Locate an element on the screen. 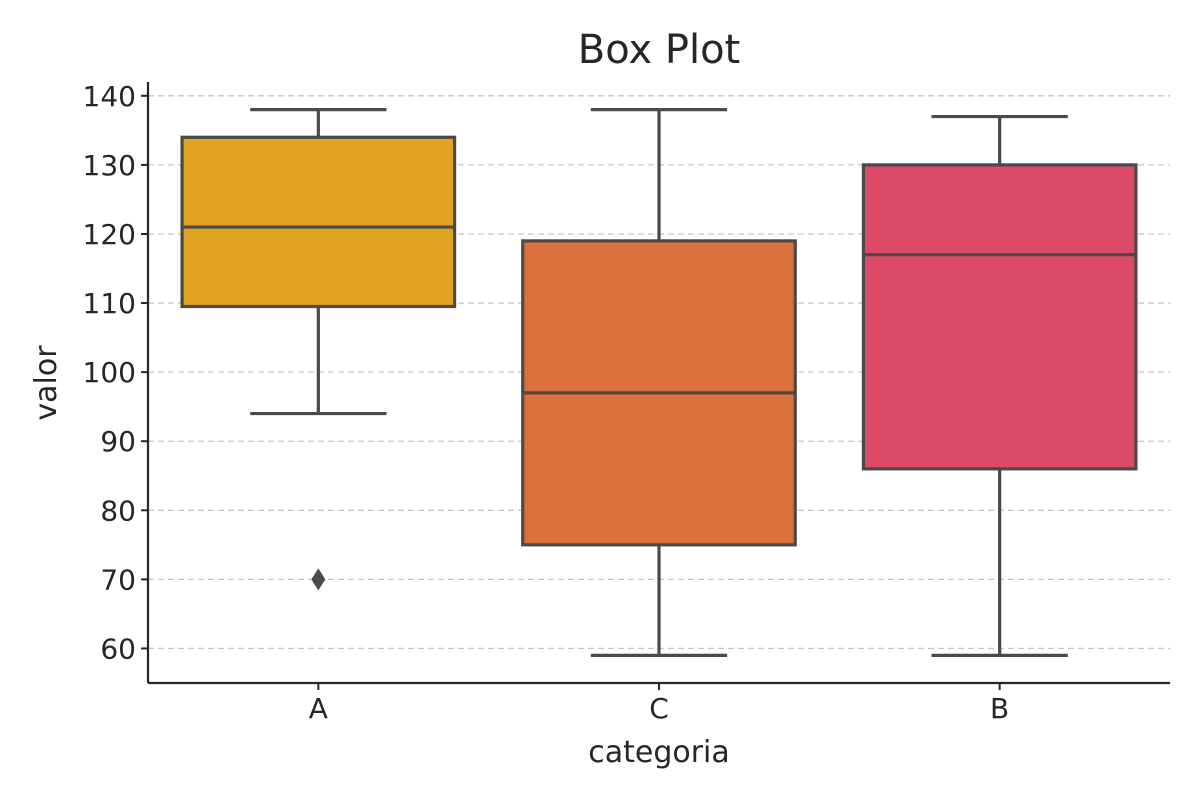 Image resolution: width=1200 pixels, height=800 pixels. outlier-point is located at coordinates (318, 579).